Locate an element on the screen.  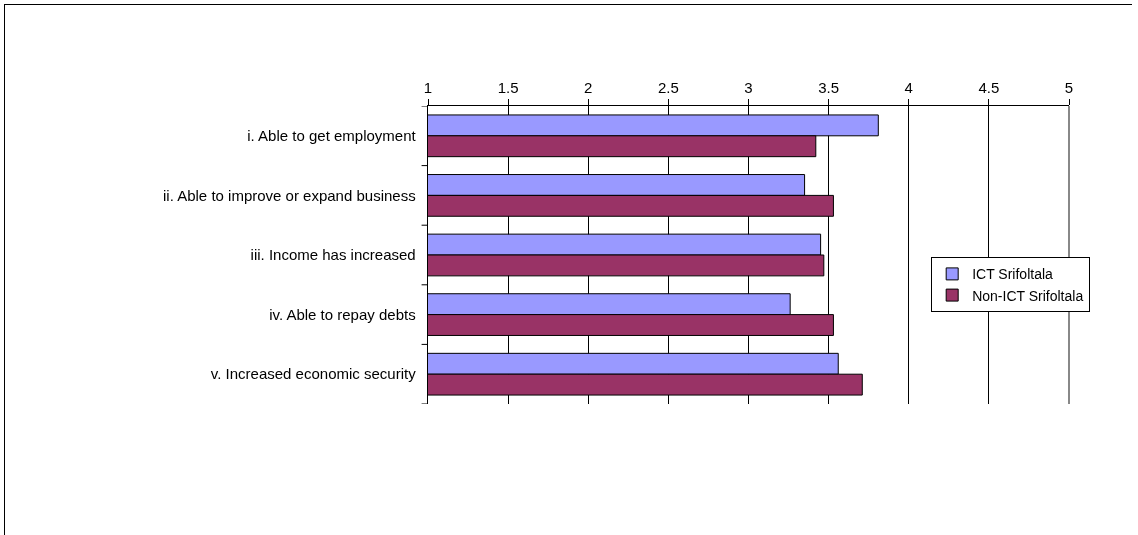
y-tick-label: iv. Able to repay debts is located at coordinates (346, 314).